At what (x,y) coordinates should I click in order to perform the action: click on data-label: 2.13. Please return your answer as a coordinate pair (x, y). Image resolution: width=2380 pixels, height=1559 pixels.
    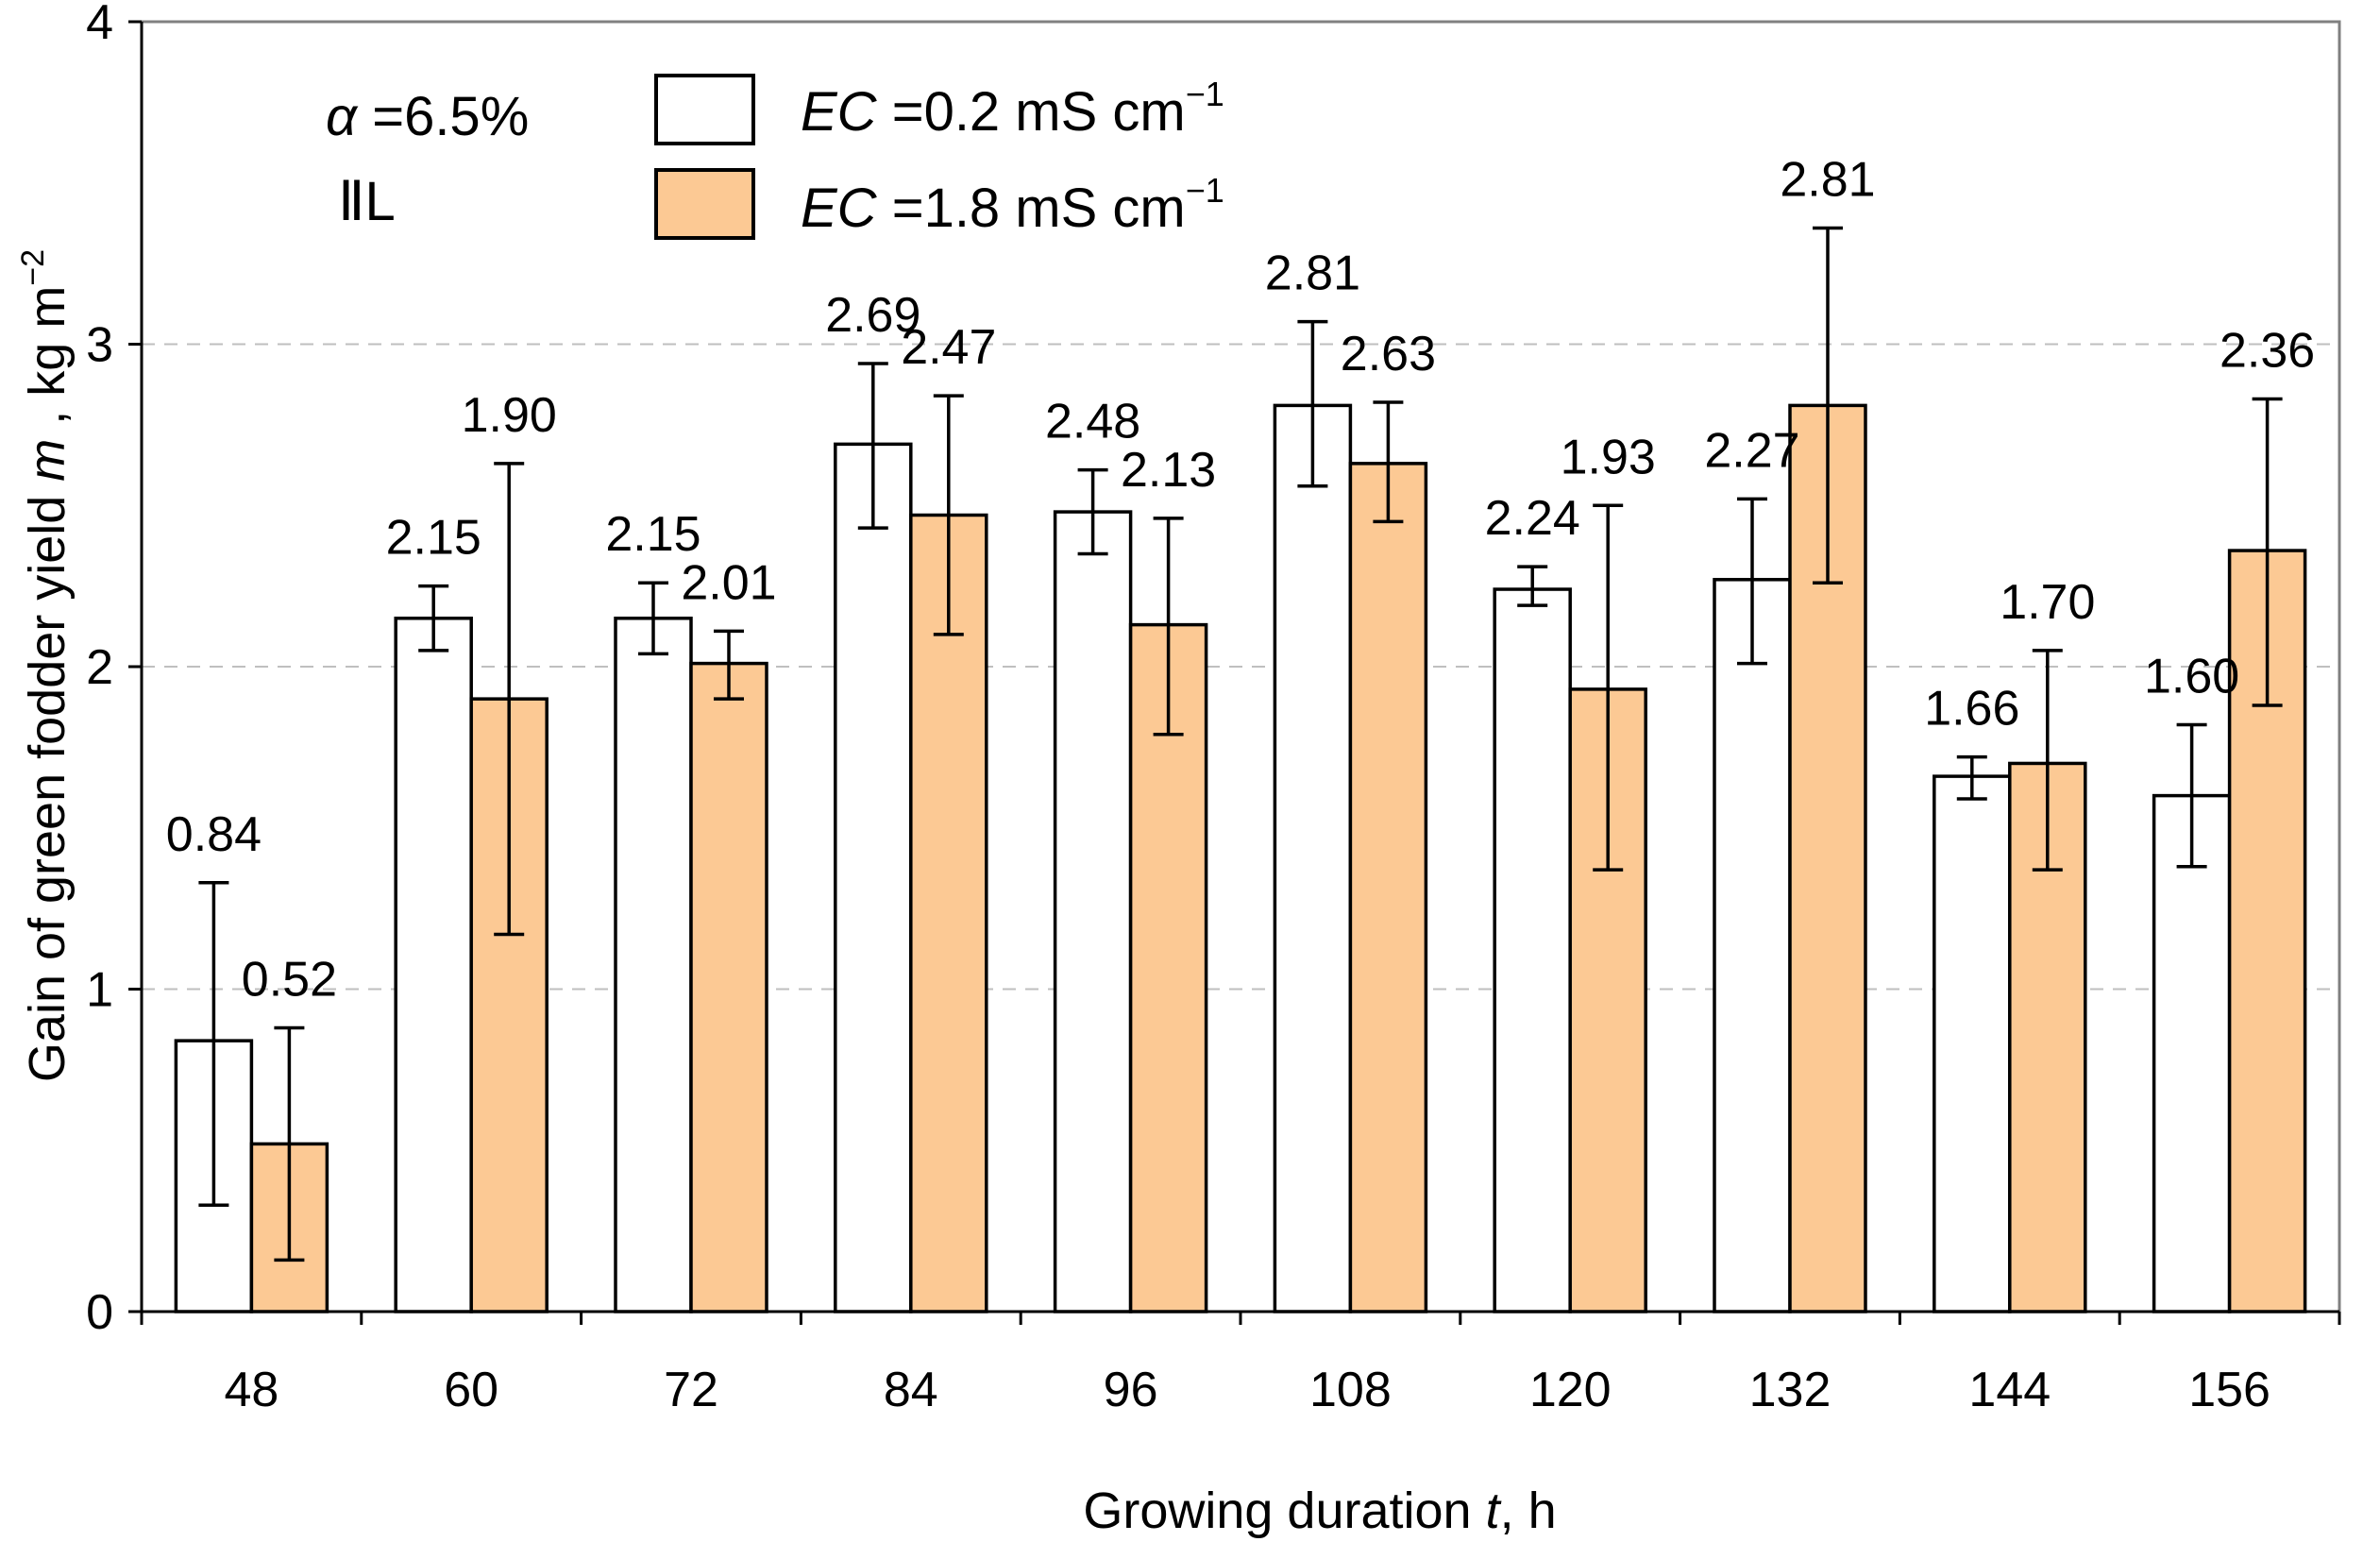
    Looking at the image, I should click on (1168, 471).